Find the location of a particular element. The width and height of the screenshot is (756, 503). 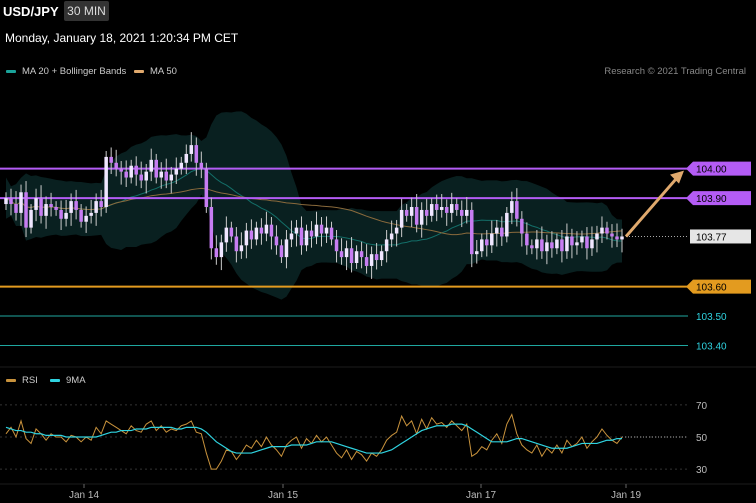

x-tick-label: Jan 17 is located at coordinates (481, 495).